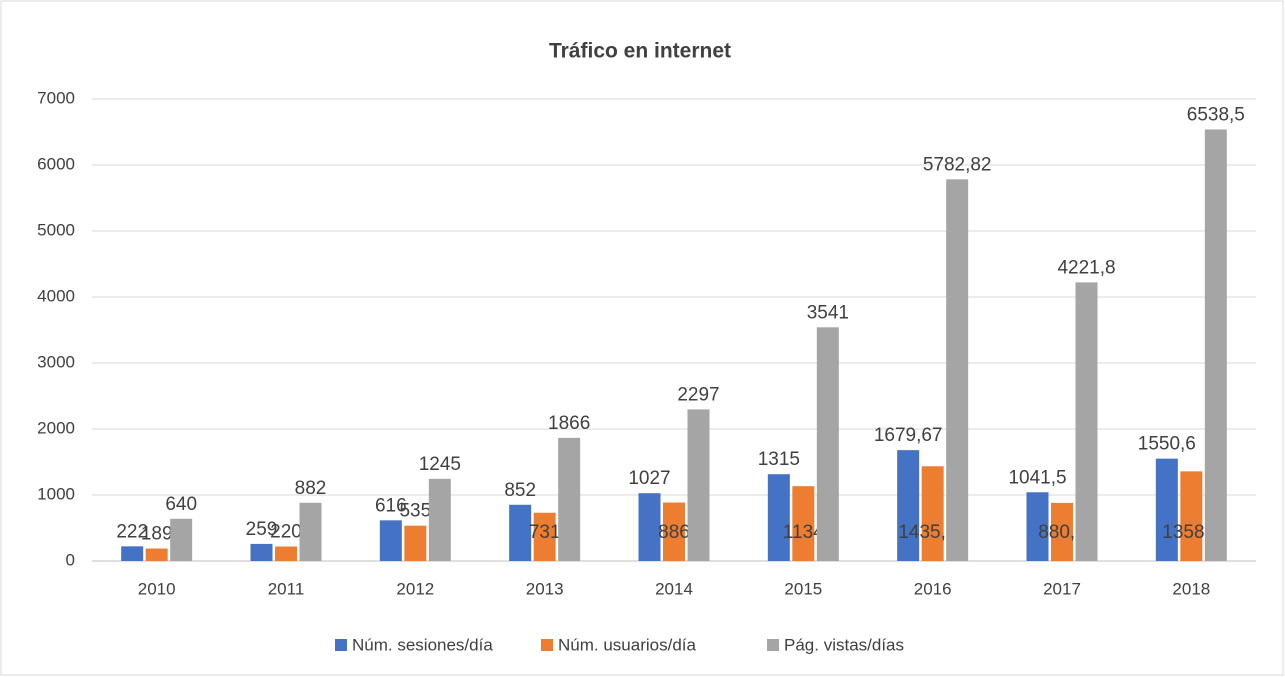  I want to click on data-label: 1315, so click(779, 459).